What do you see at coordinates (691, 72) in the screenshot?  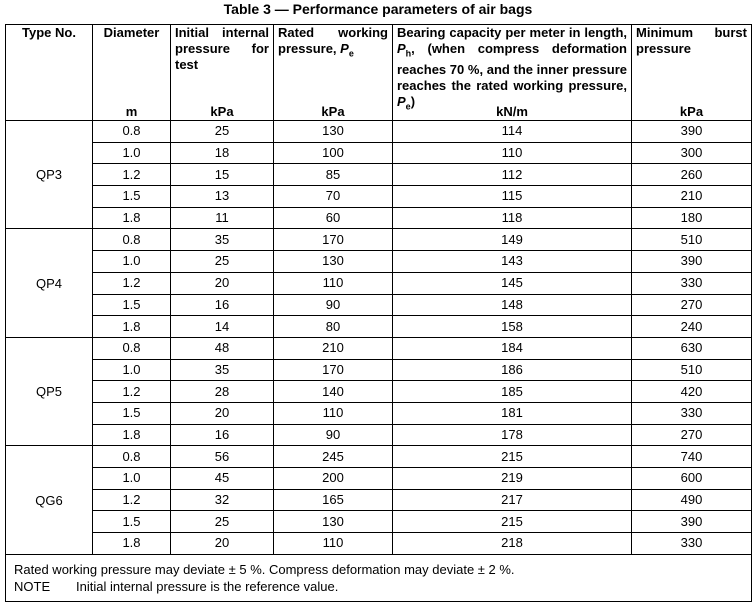 I see `header-burst-pressure: Minimum burst pressure kPa` at bounding box center [691, 72].